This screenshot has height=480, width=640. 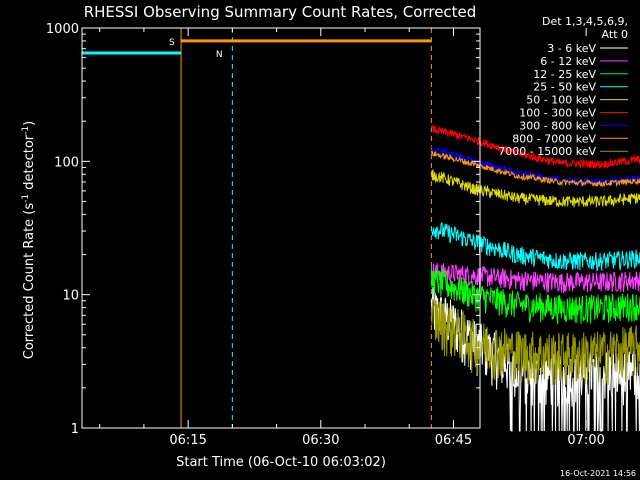 What do you see at coordinates (281, 462) in the screenshot?
I see `x-axis-label: Start Time (06-Oct-10 06:03:02)` at bounding box center [281, 462].